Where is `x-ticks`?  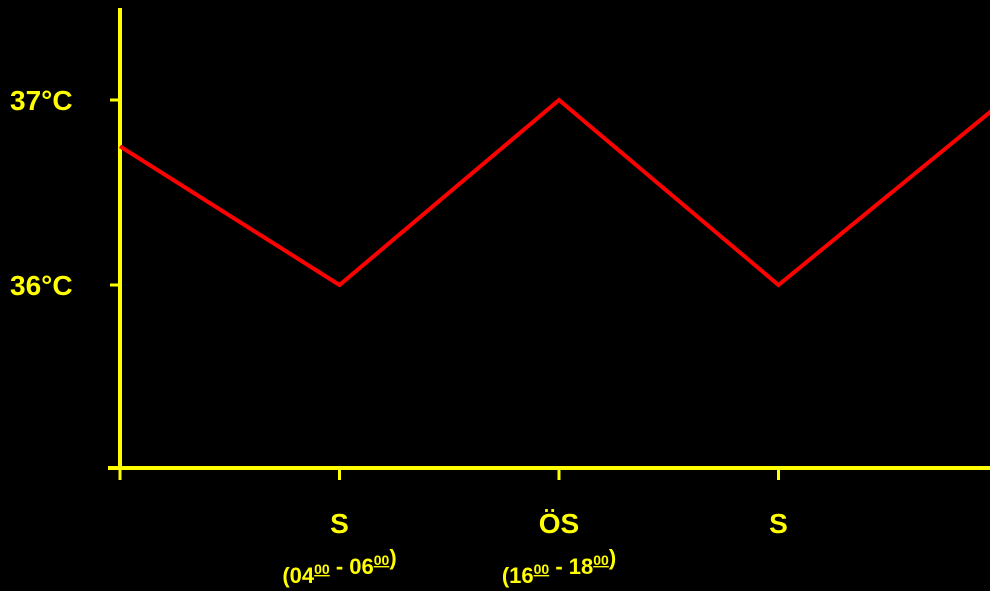
x-ticks is located at coordinates (449, 474).